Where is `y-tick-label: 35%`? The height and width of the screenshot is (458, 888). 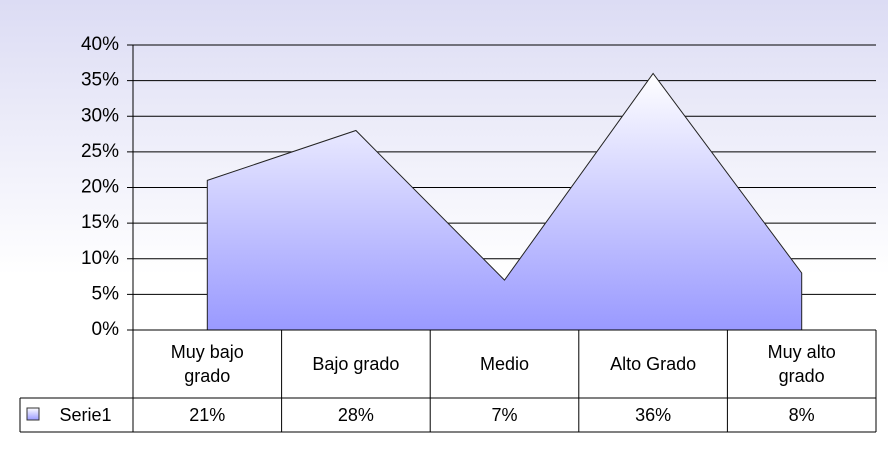
y-tick-label: 35% is located at coordinates (100, 80).